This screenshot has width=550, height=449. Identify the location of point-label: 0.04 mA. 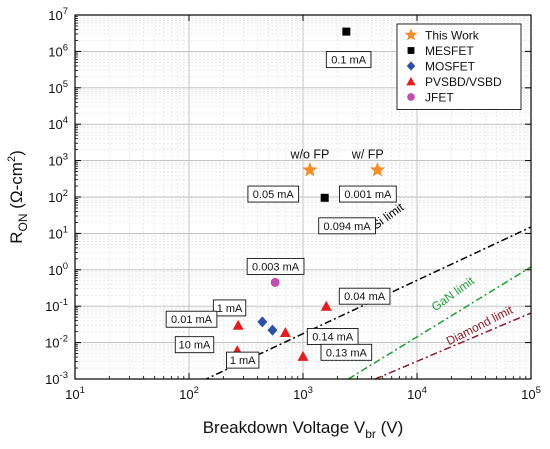
(364, 296).